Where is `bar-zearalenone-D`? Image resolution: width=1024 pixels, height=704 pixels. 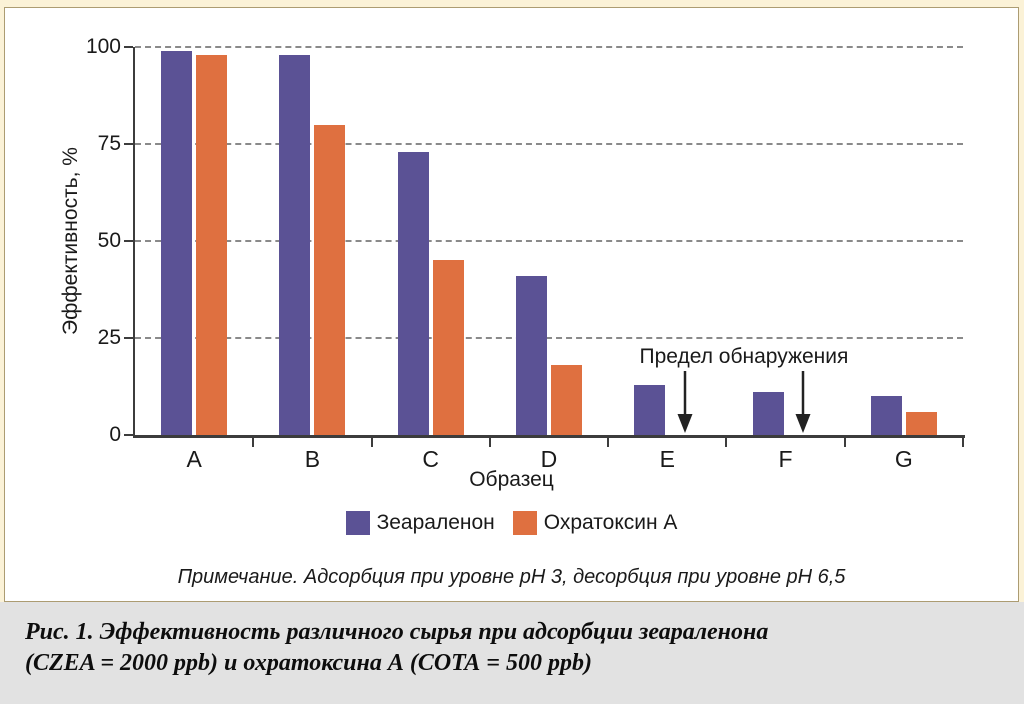 bar-zearalenone-D is located at coordinates (531, 355).